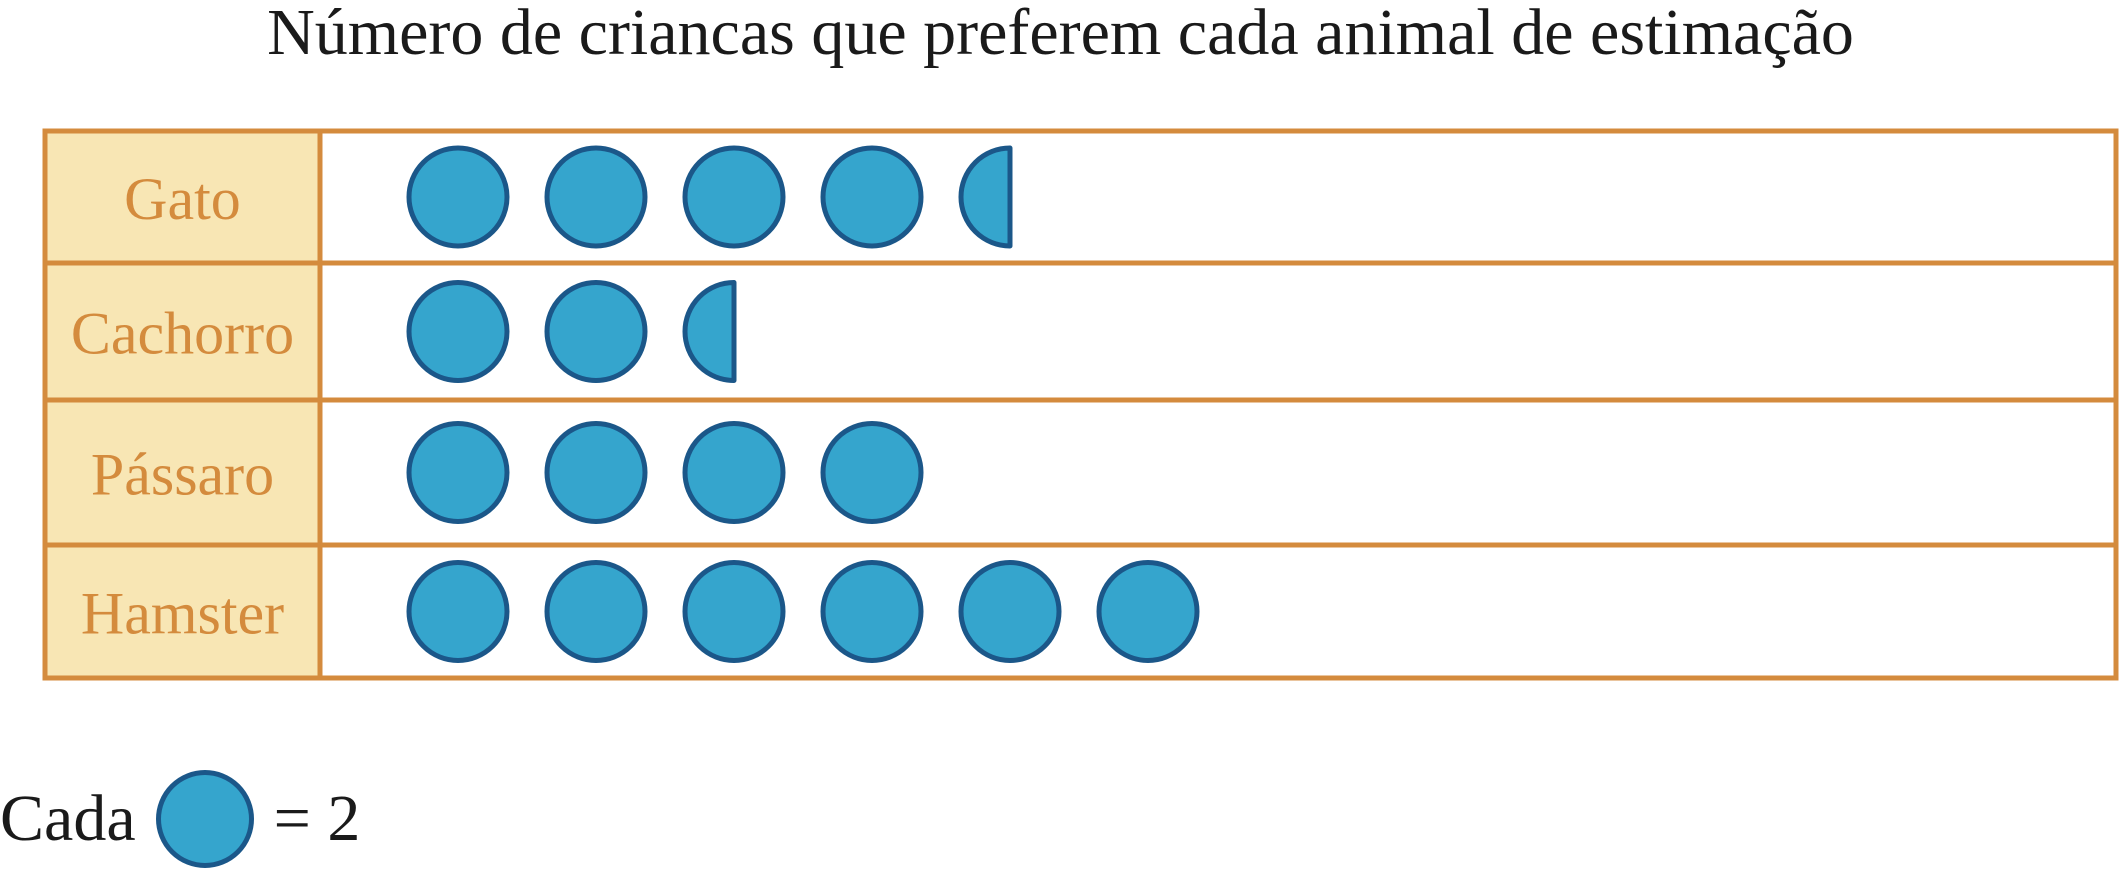 The height and width of the screenshot is (874, 2121). Describe the element at coordinates (182, 614) in the screenshot. I see `category-label: Hamster` at that location.